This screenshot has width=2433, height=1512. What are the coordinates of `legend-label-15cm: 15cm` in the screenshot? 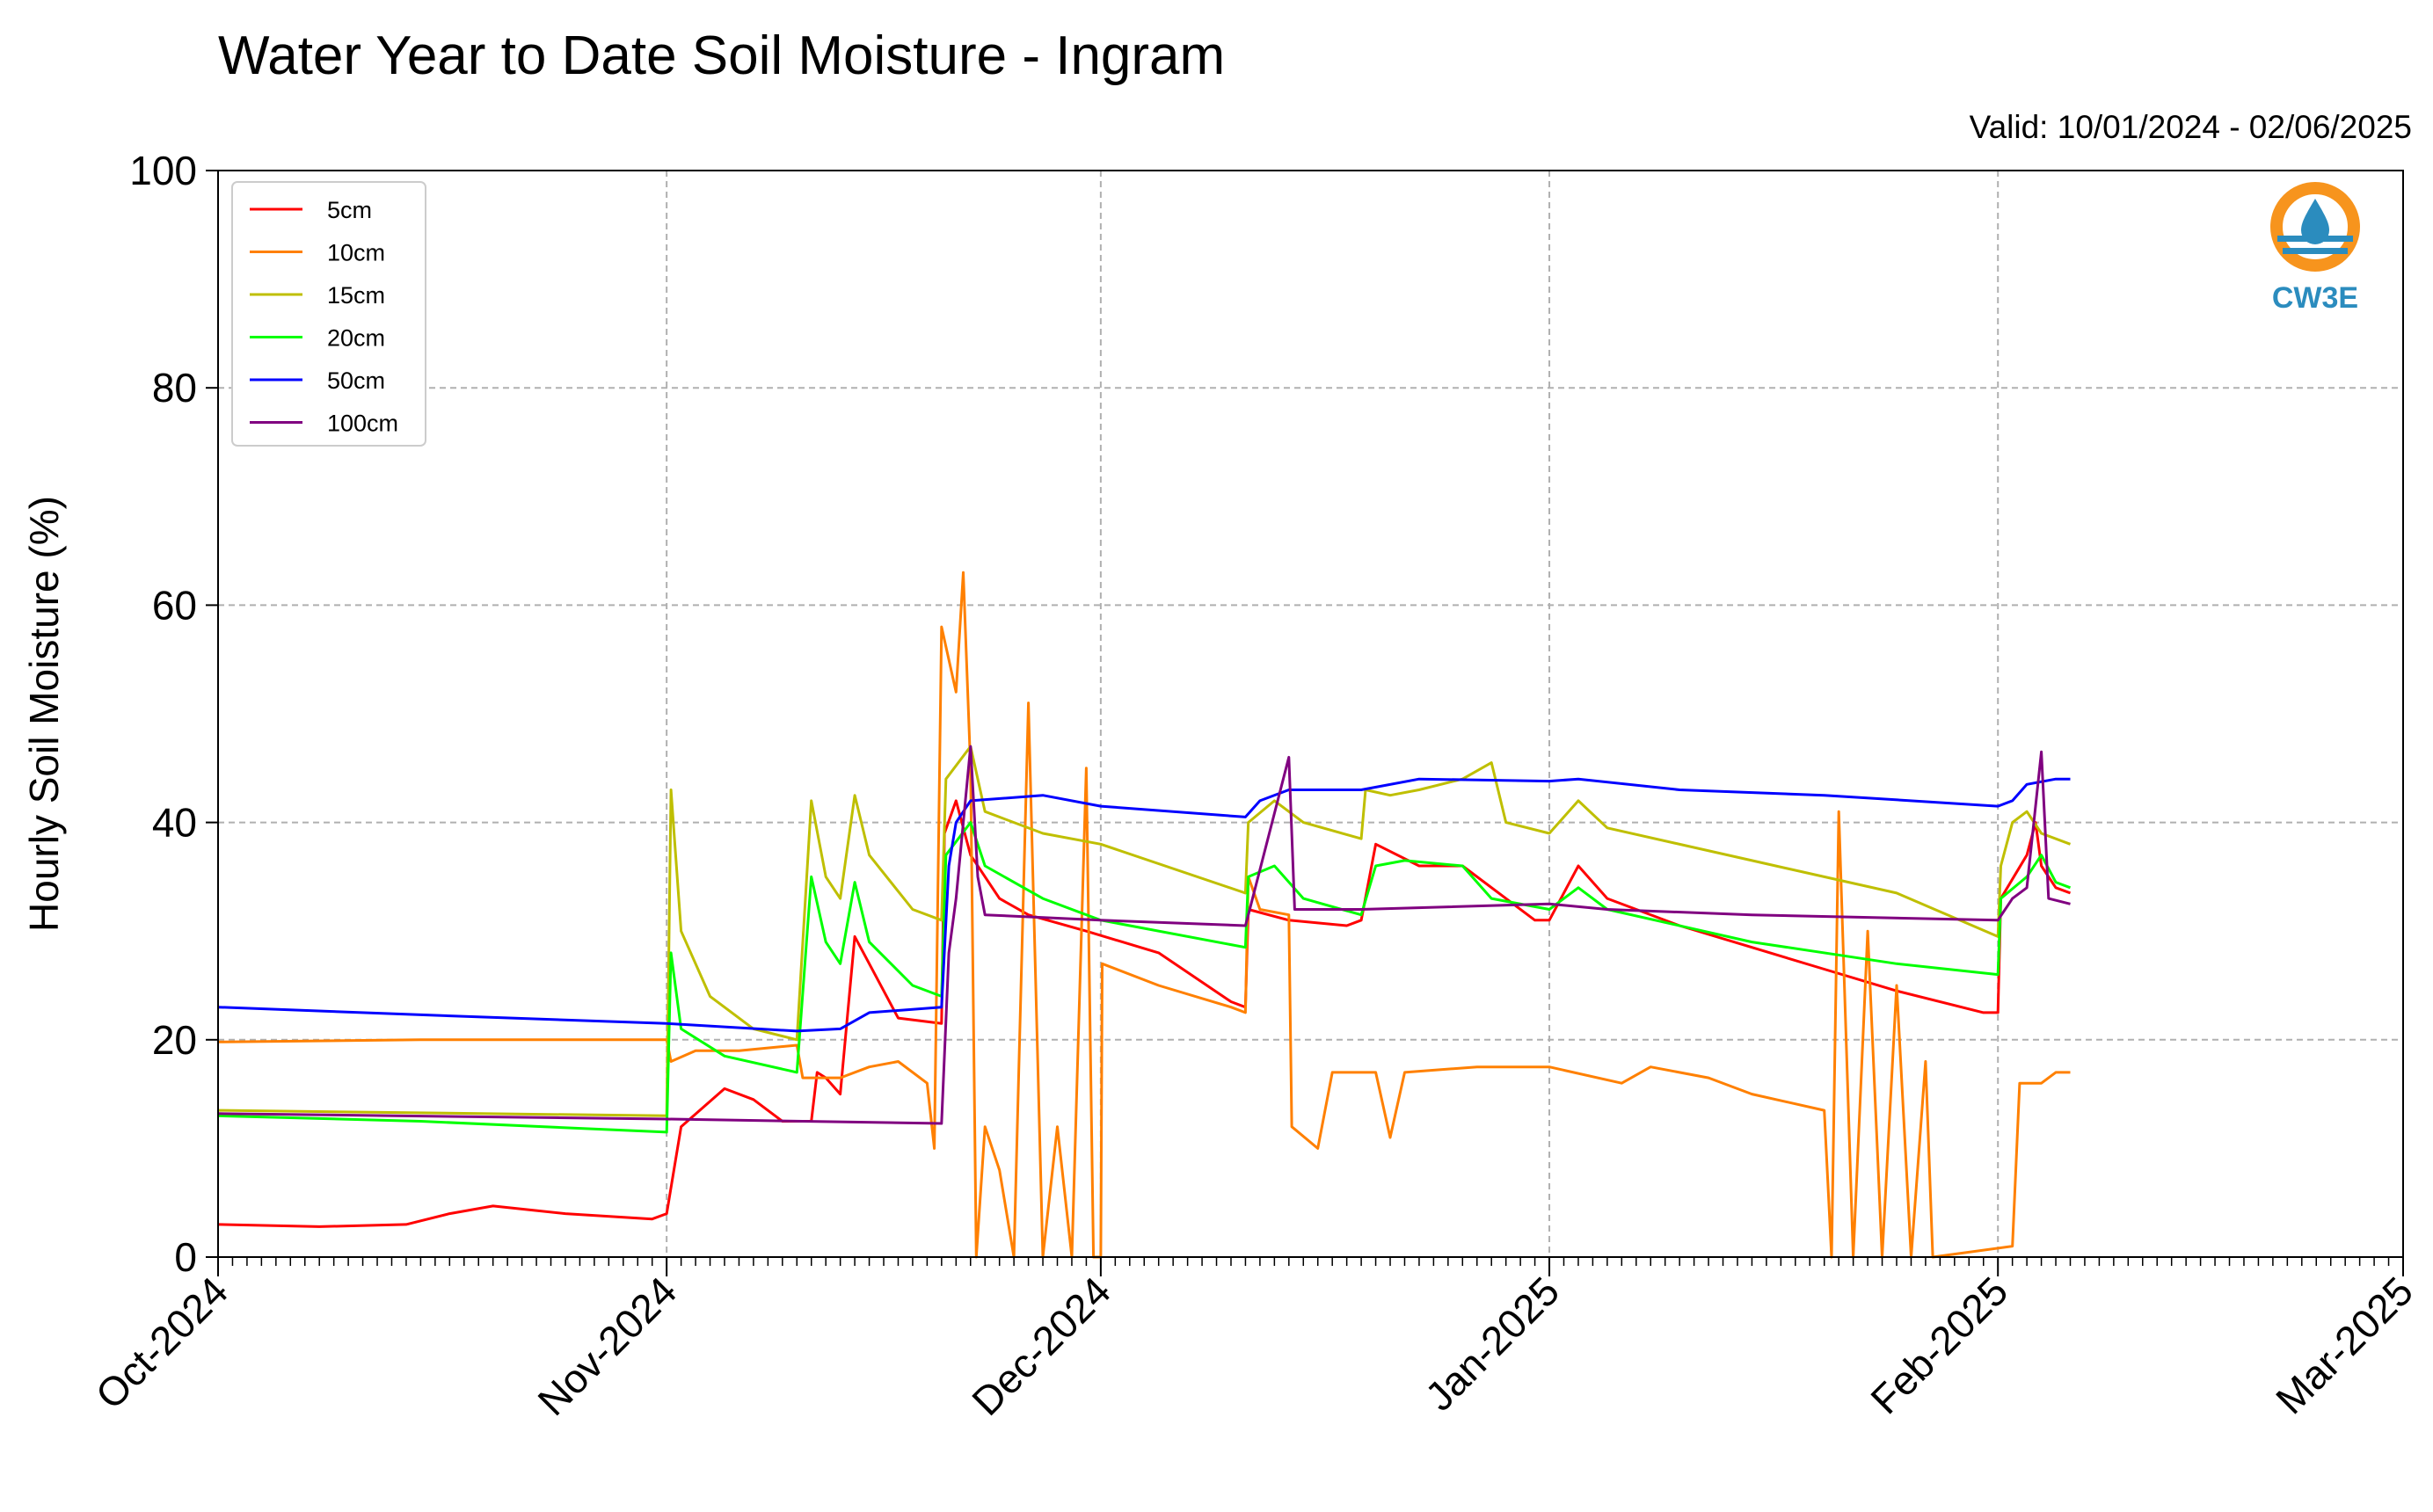 It's located at (356, 296).